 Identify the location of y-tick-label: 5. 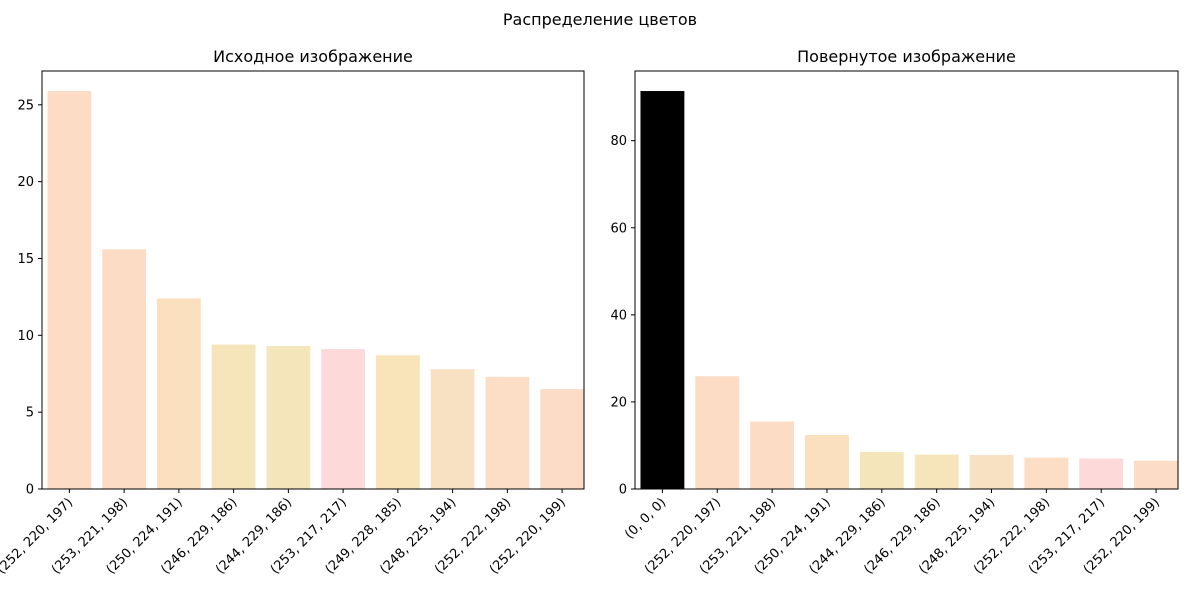
(30, 413).